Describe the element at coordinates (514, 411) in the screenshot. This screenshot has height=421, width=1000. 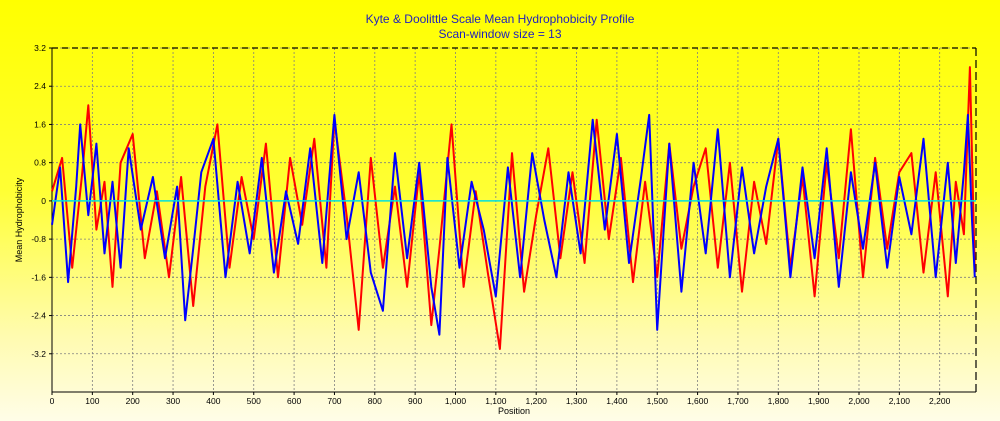
I see `x-axis-title: Position` at that location.